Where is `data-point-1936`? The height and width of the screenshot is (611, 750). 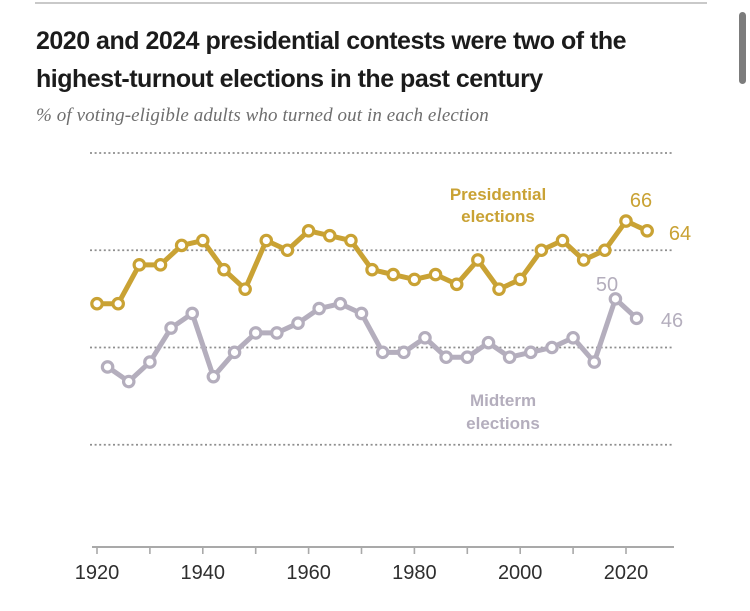 data-point-1936 is located at coordinates (181, 245).